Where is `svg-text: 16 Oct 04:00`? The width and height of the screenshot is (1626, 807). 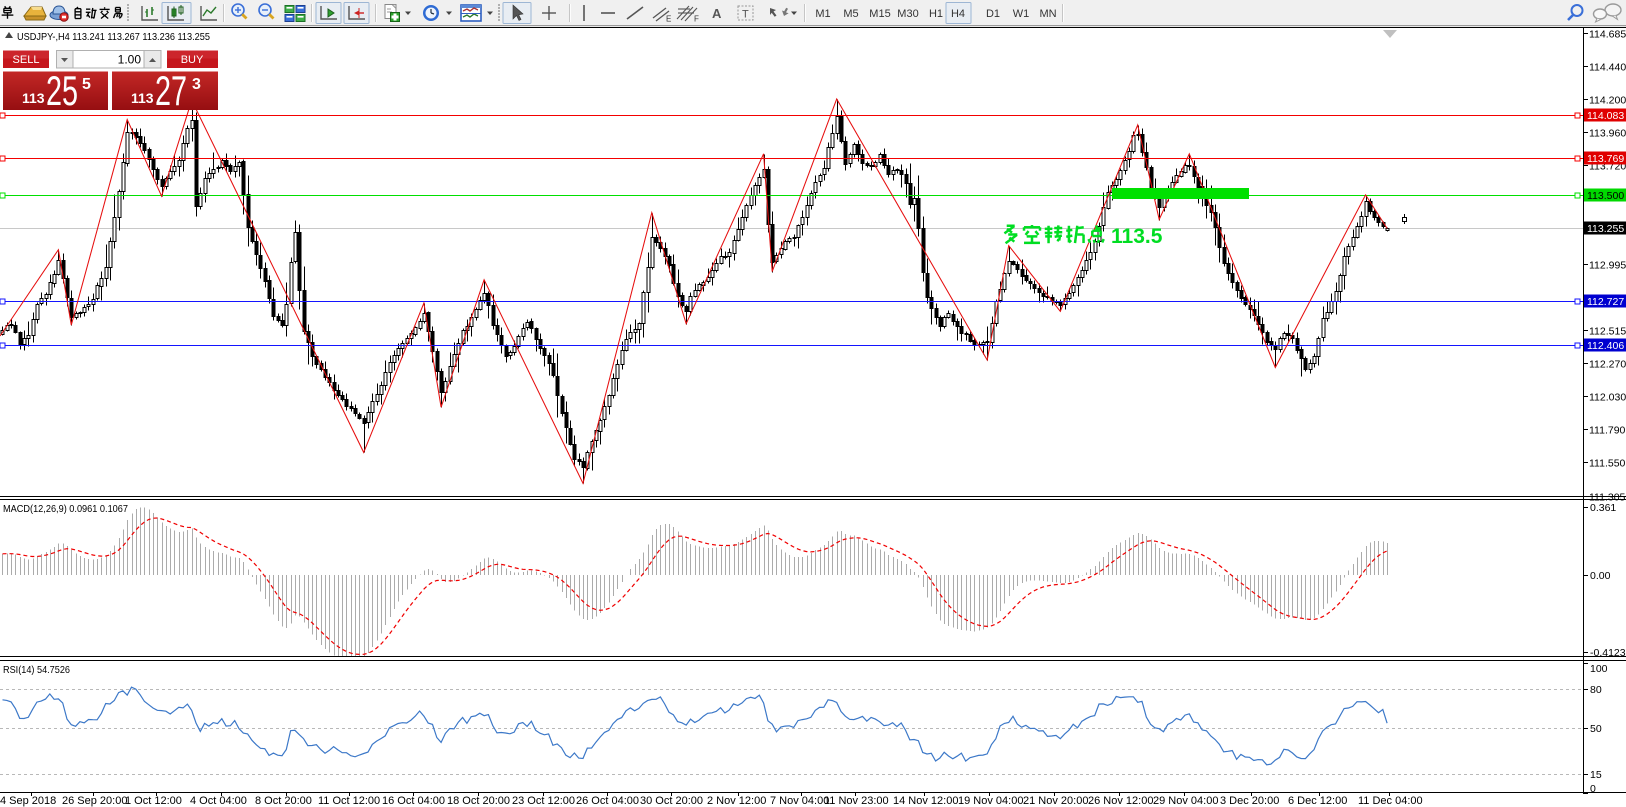
svg-text: 16 Oct 04:00 is located at coordinates (413, 801).